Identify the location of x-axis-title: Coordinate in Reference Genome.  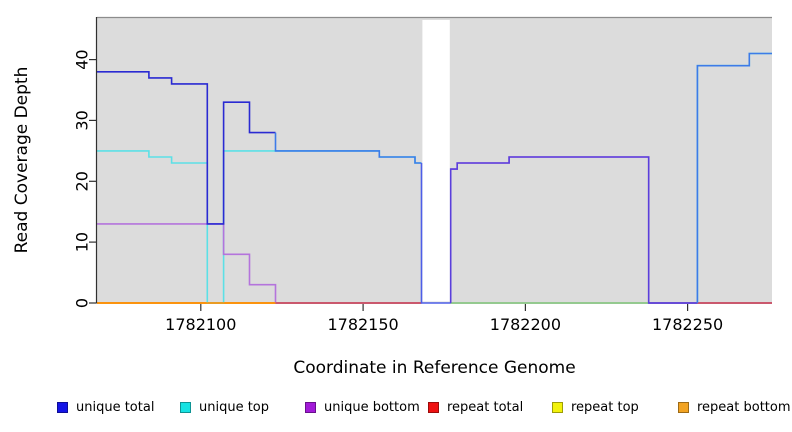
(434, 368).